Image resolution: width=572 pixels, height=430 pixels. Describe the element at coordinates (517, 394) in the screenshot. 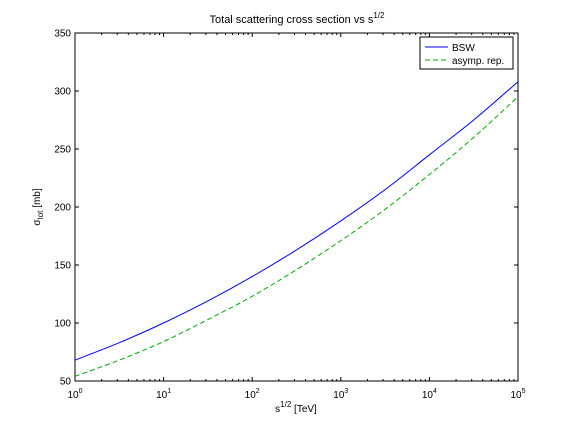

I see `x-tick-label: 10⁵` at that location.